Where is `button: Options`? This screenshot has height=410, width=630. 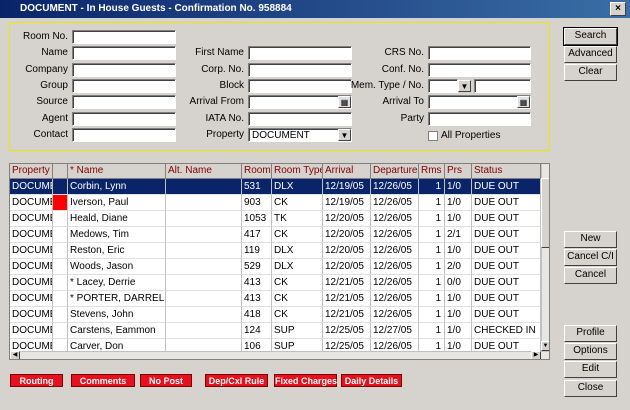
button: Options is located at coordinates (590, 351).